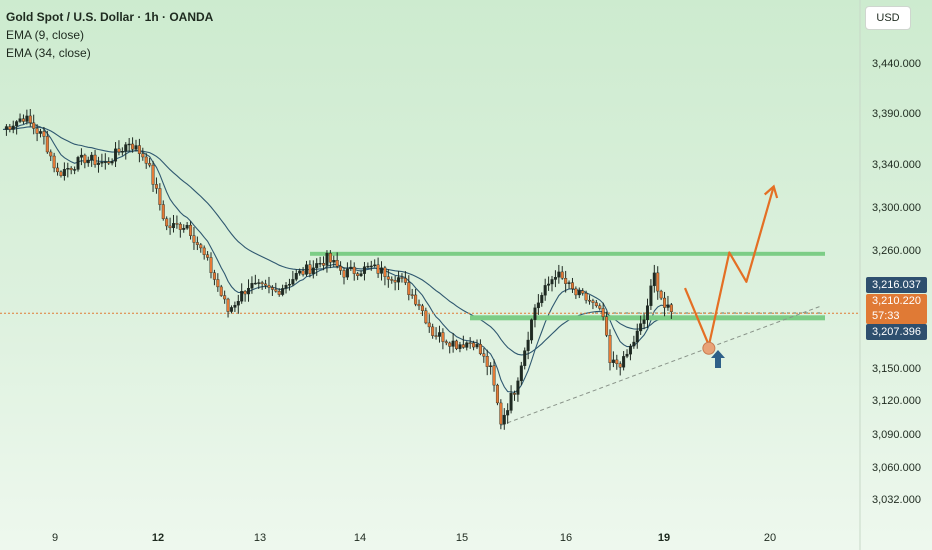 This screenshot has height=550, width=932. I want to click on price-tag-upper-ema: 3,216.037, so click(896, 285).